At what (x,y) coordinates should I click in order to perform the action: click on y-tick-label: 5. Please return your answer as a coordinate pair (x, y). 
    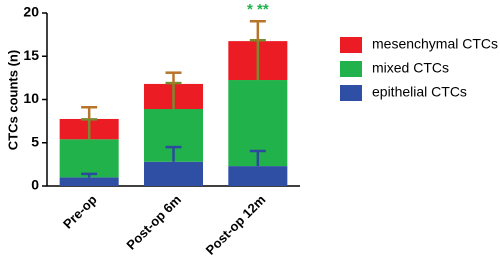
    Looking at the image, I should click on (35, 141).